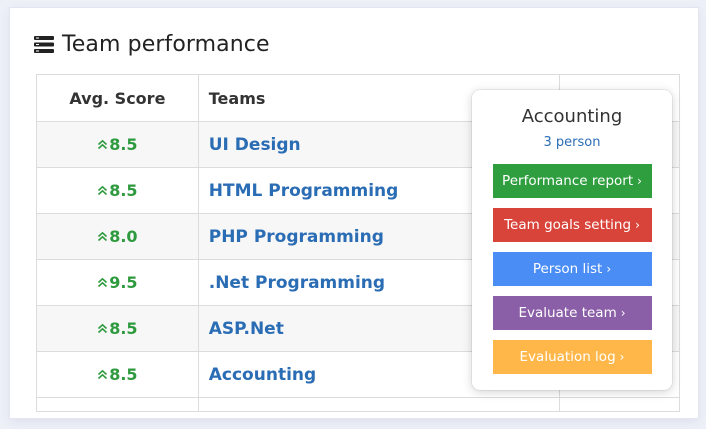 Image resolution: width=706 pixels, height=429 pixels. Describe the element at coordinates (568, 181) in the screenshot. I see `button-label: Performance report` at that location.